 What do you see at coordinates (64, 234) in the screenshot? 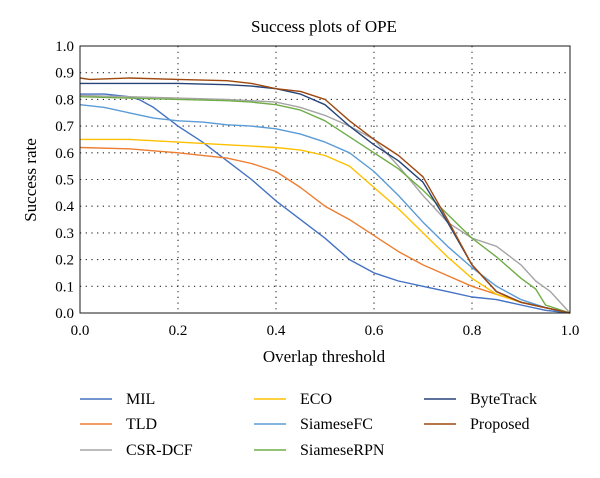
I see `y-tick-label: 0.3` at bounding box center [64, 234].